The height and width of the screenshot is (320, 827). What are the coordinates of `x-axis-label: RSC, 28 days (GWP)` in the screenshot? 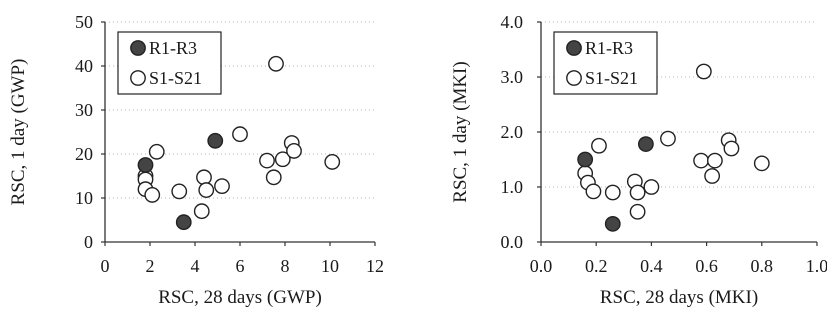 It's located at (240, 297).